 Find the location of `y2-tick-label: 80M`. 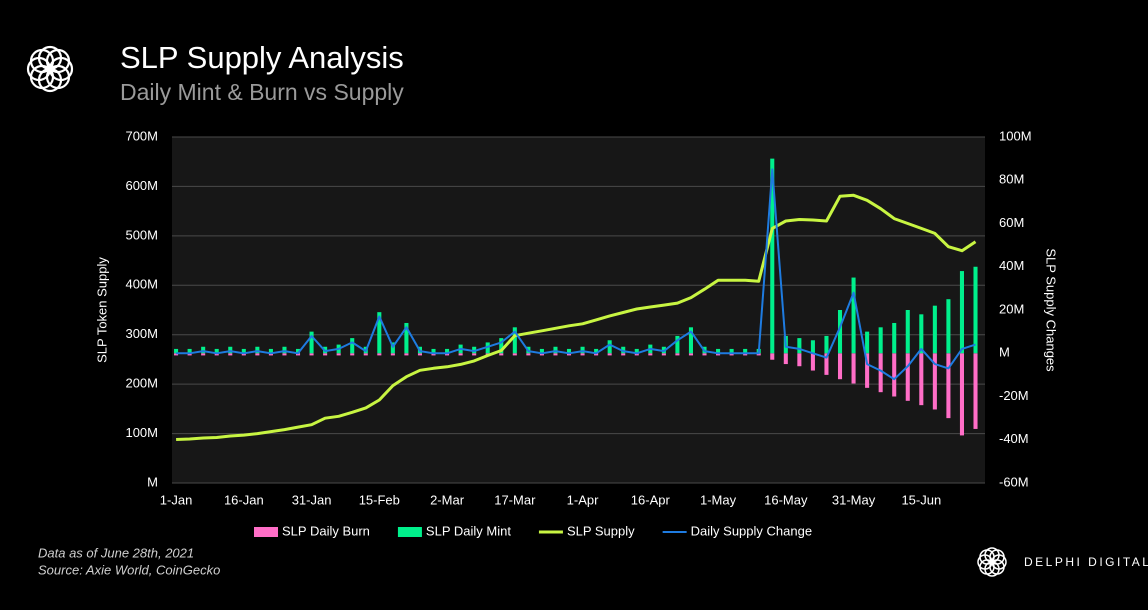

y2-tick-label: 80M is located at coordinates (1011, 179).